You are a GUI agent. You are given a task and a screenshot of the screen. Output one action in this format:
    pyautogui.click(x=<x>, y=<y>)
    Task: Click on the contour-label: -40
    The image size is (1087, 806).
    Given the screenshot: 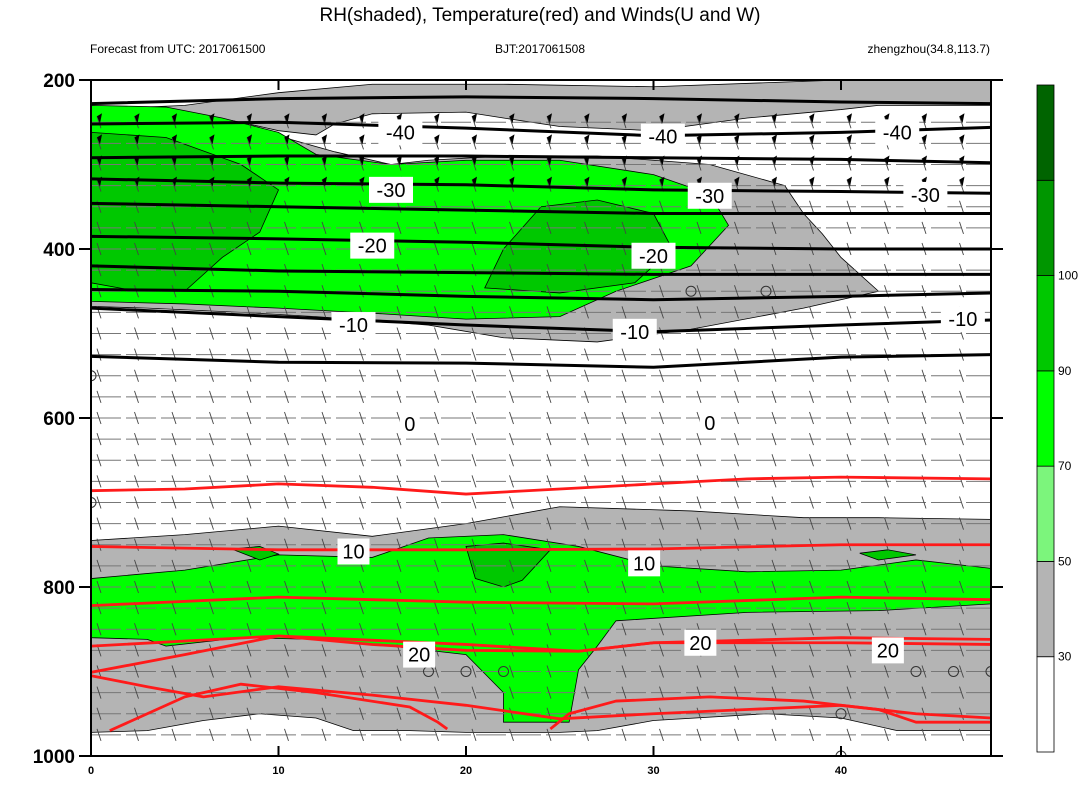 What is the action you would take?
    pyautogui.click(x=662, y=138)
    